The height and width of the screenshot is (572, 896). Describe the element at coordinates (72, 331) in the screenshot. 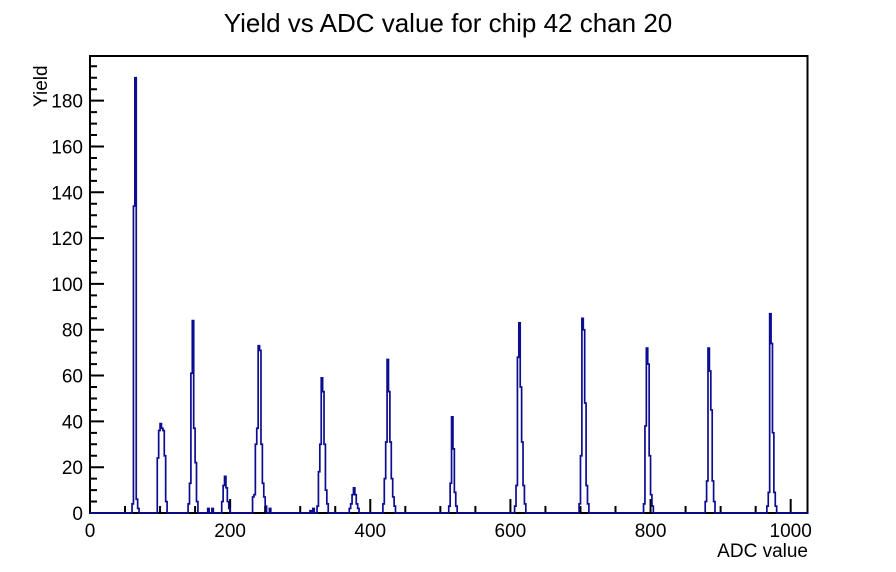

I see `y-tick-label: 80` at that location.